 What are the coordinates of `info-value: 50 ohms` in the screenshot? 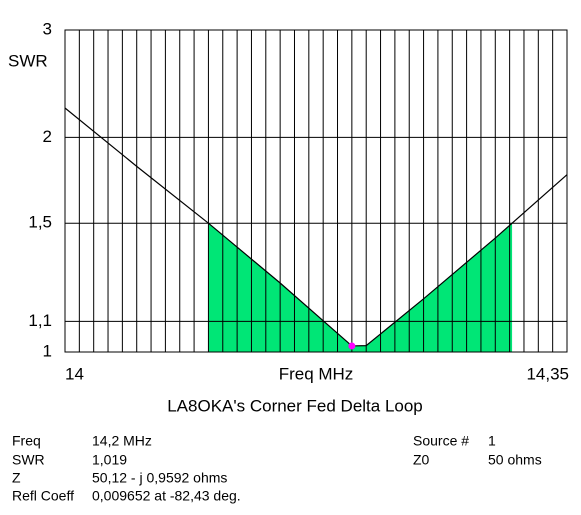 It's located at (515, 460).